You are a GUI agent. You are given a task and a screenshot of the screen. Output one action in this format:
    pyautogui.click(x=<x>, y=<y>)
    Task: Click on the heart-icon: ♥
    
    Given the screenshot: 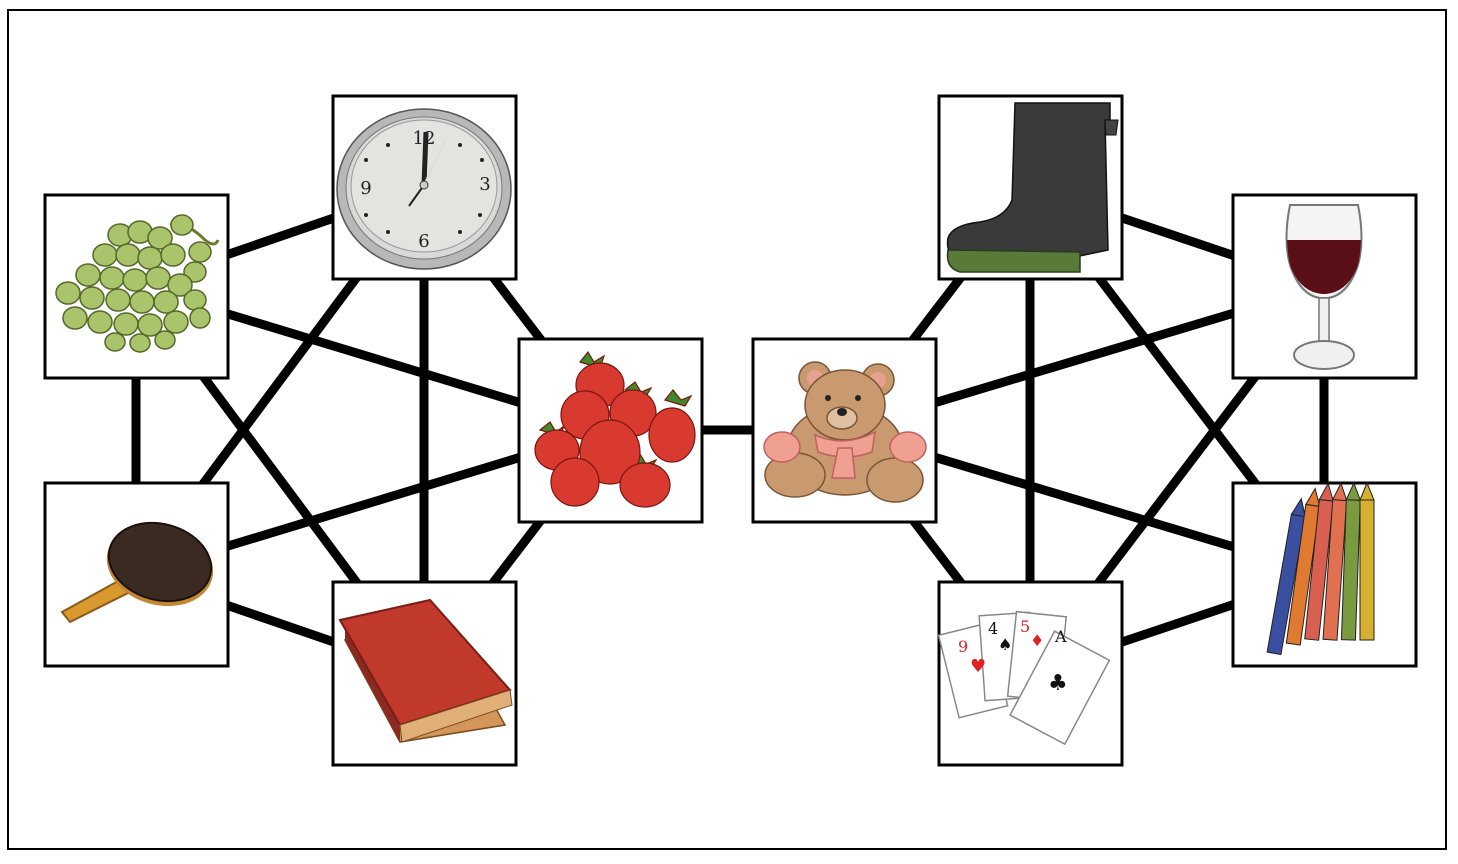 What is the action you would take?
    pyautogui.click(x=978, y=666)
    